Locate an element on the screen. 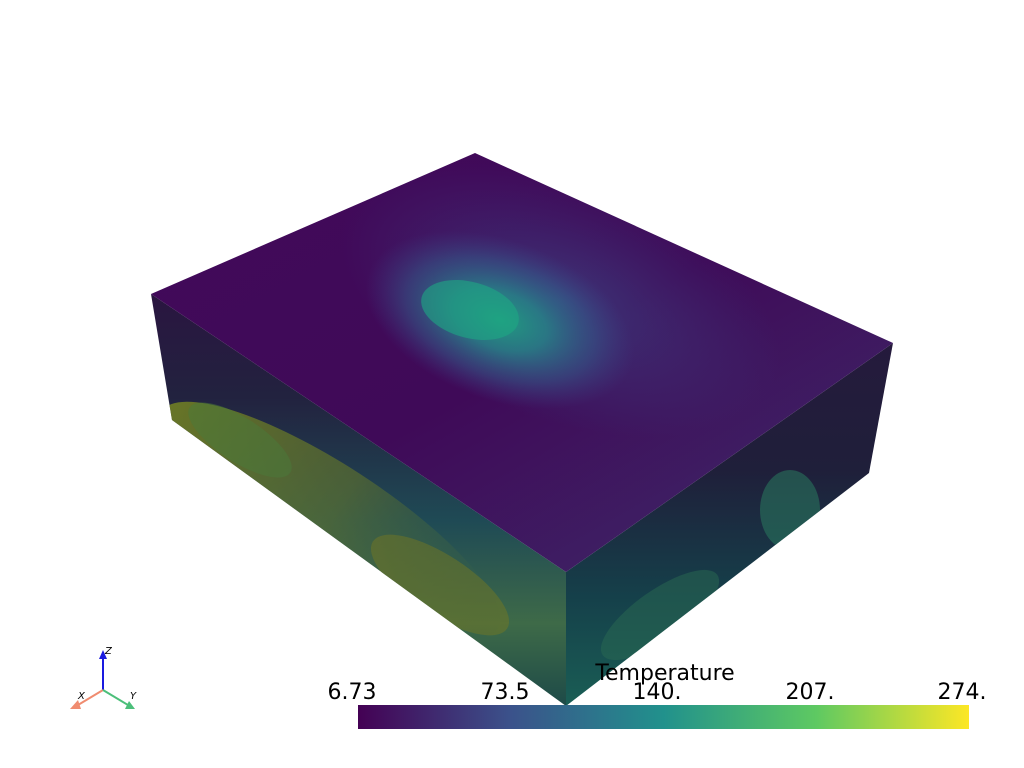 The height and width of the screenshot is (768, 1024). x-axis-arrow-icon is located at coordinates (75, 704).